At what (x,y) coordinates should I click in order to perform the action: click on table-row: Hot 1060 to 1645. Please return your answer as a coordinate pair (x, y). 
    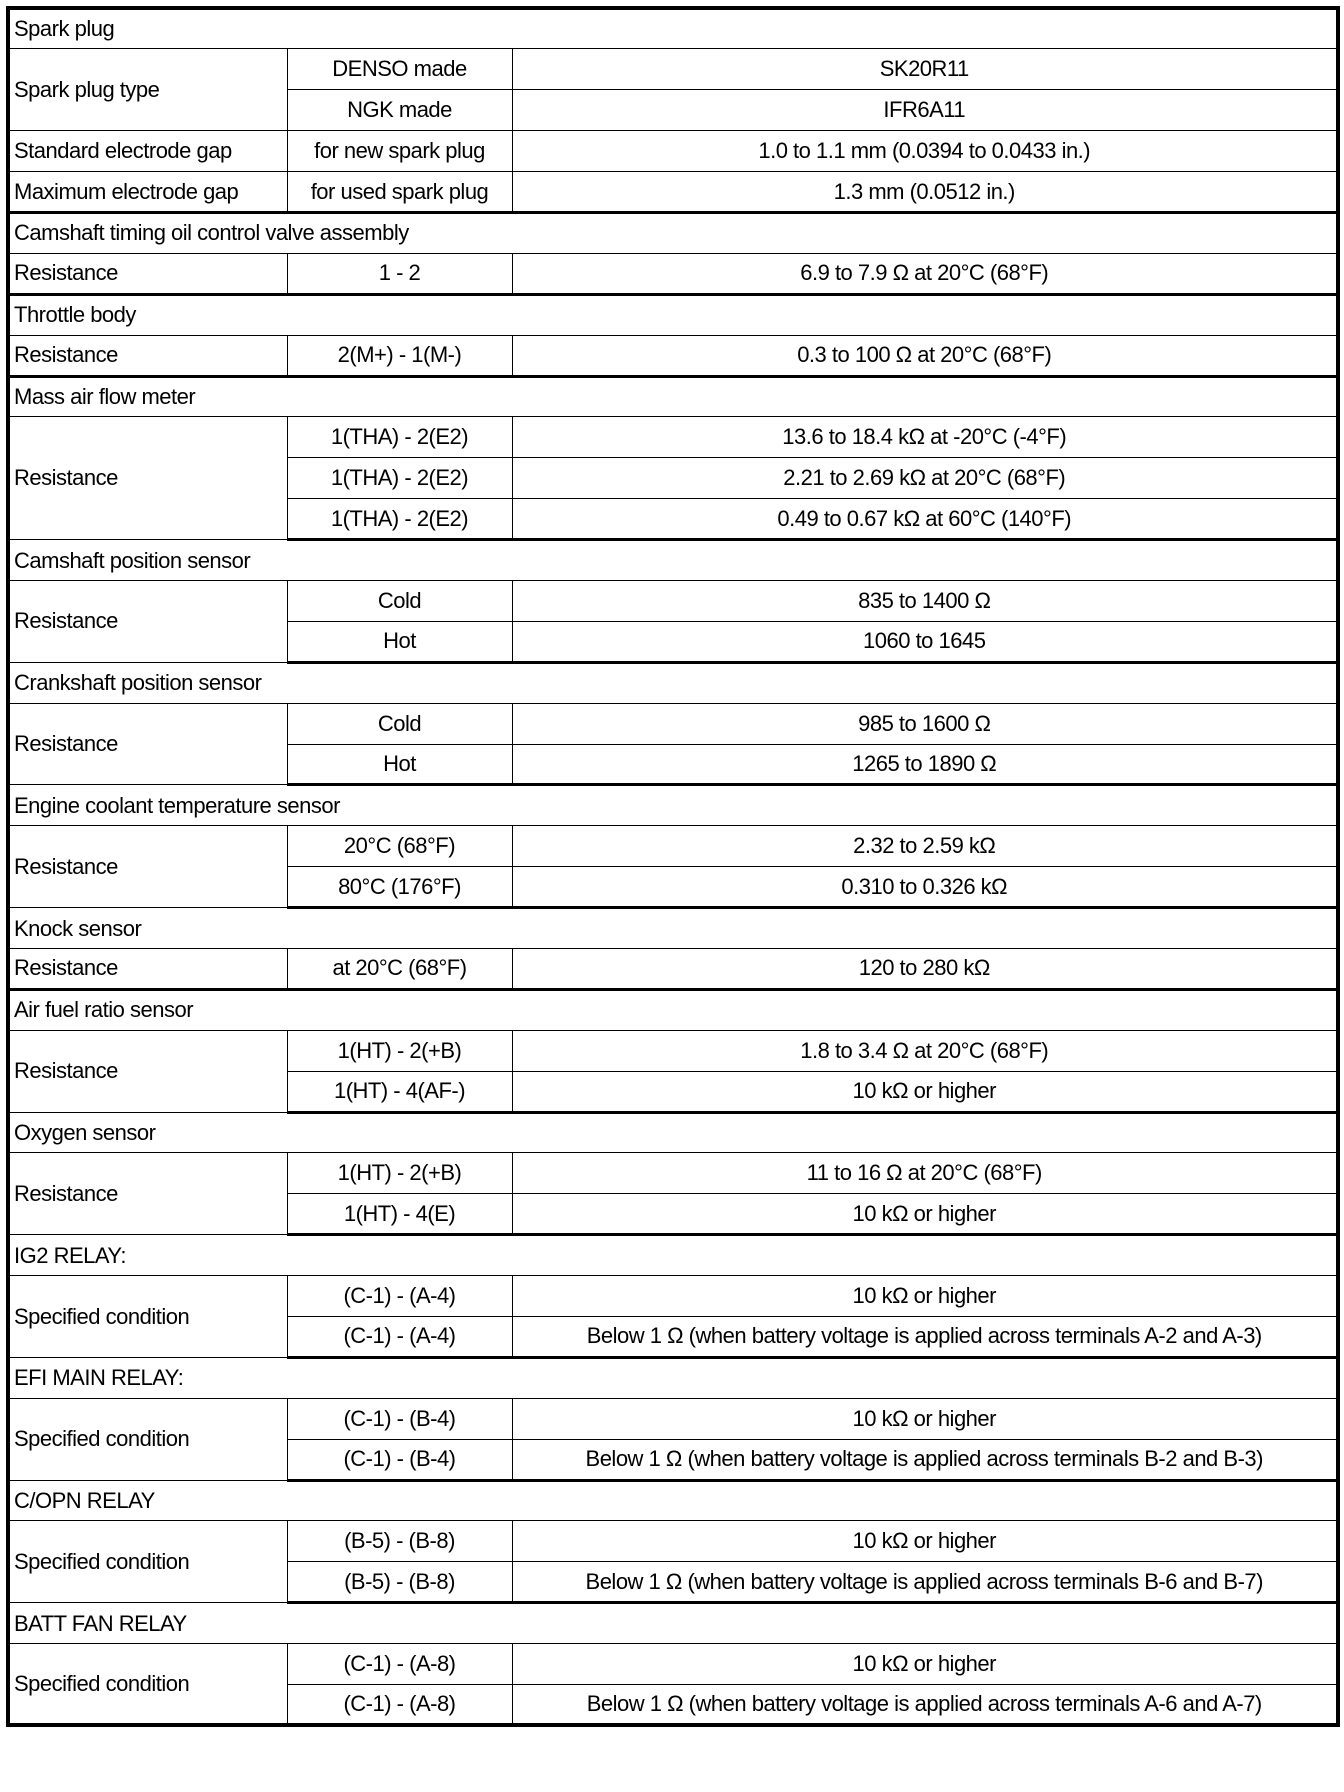
    Looking at the image, I should click on (673, 642).